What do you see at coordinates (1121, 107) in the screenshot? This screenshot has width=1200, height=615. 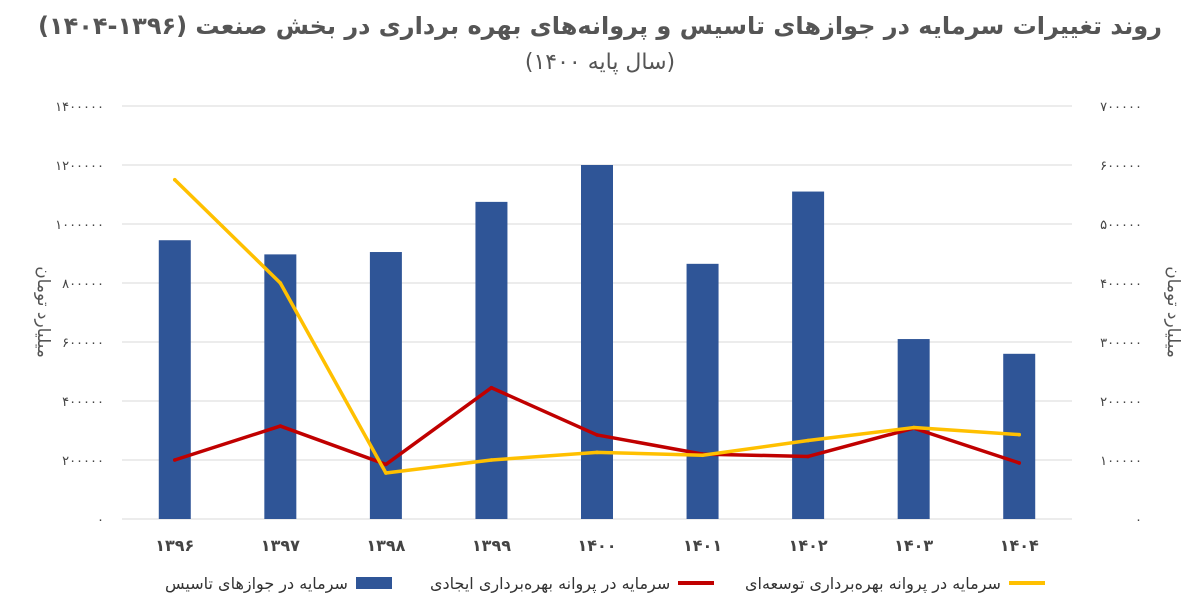 I see `y-right-tick-label: ۷۰۰۰۰۰` at bounding box center [1121, 107].